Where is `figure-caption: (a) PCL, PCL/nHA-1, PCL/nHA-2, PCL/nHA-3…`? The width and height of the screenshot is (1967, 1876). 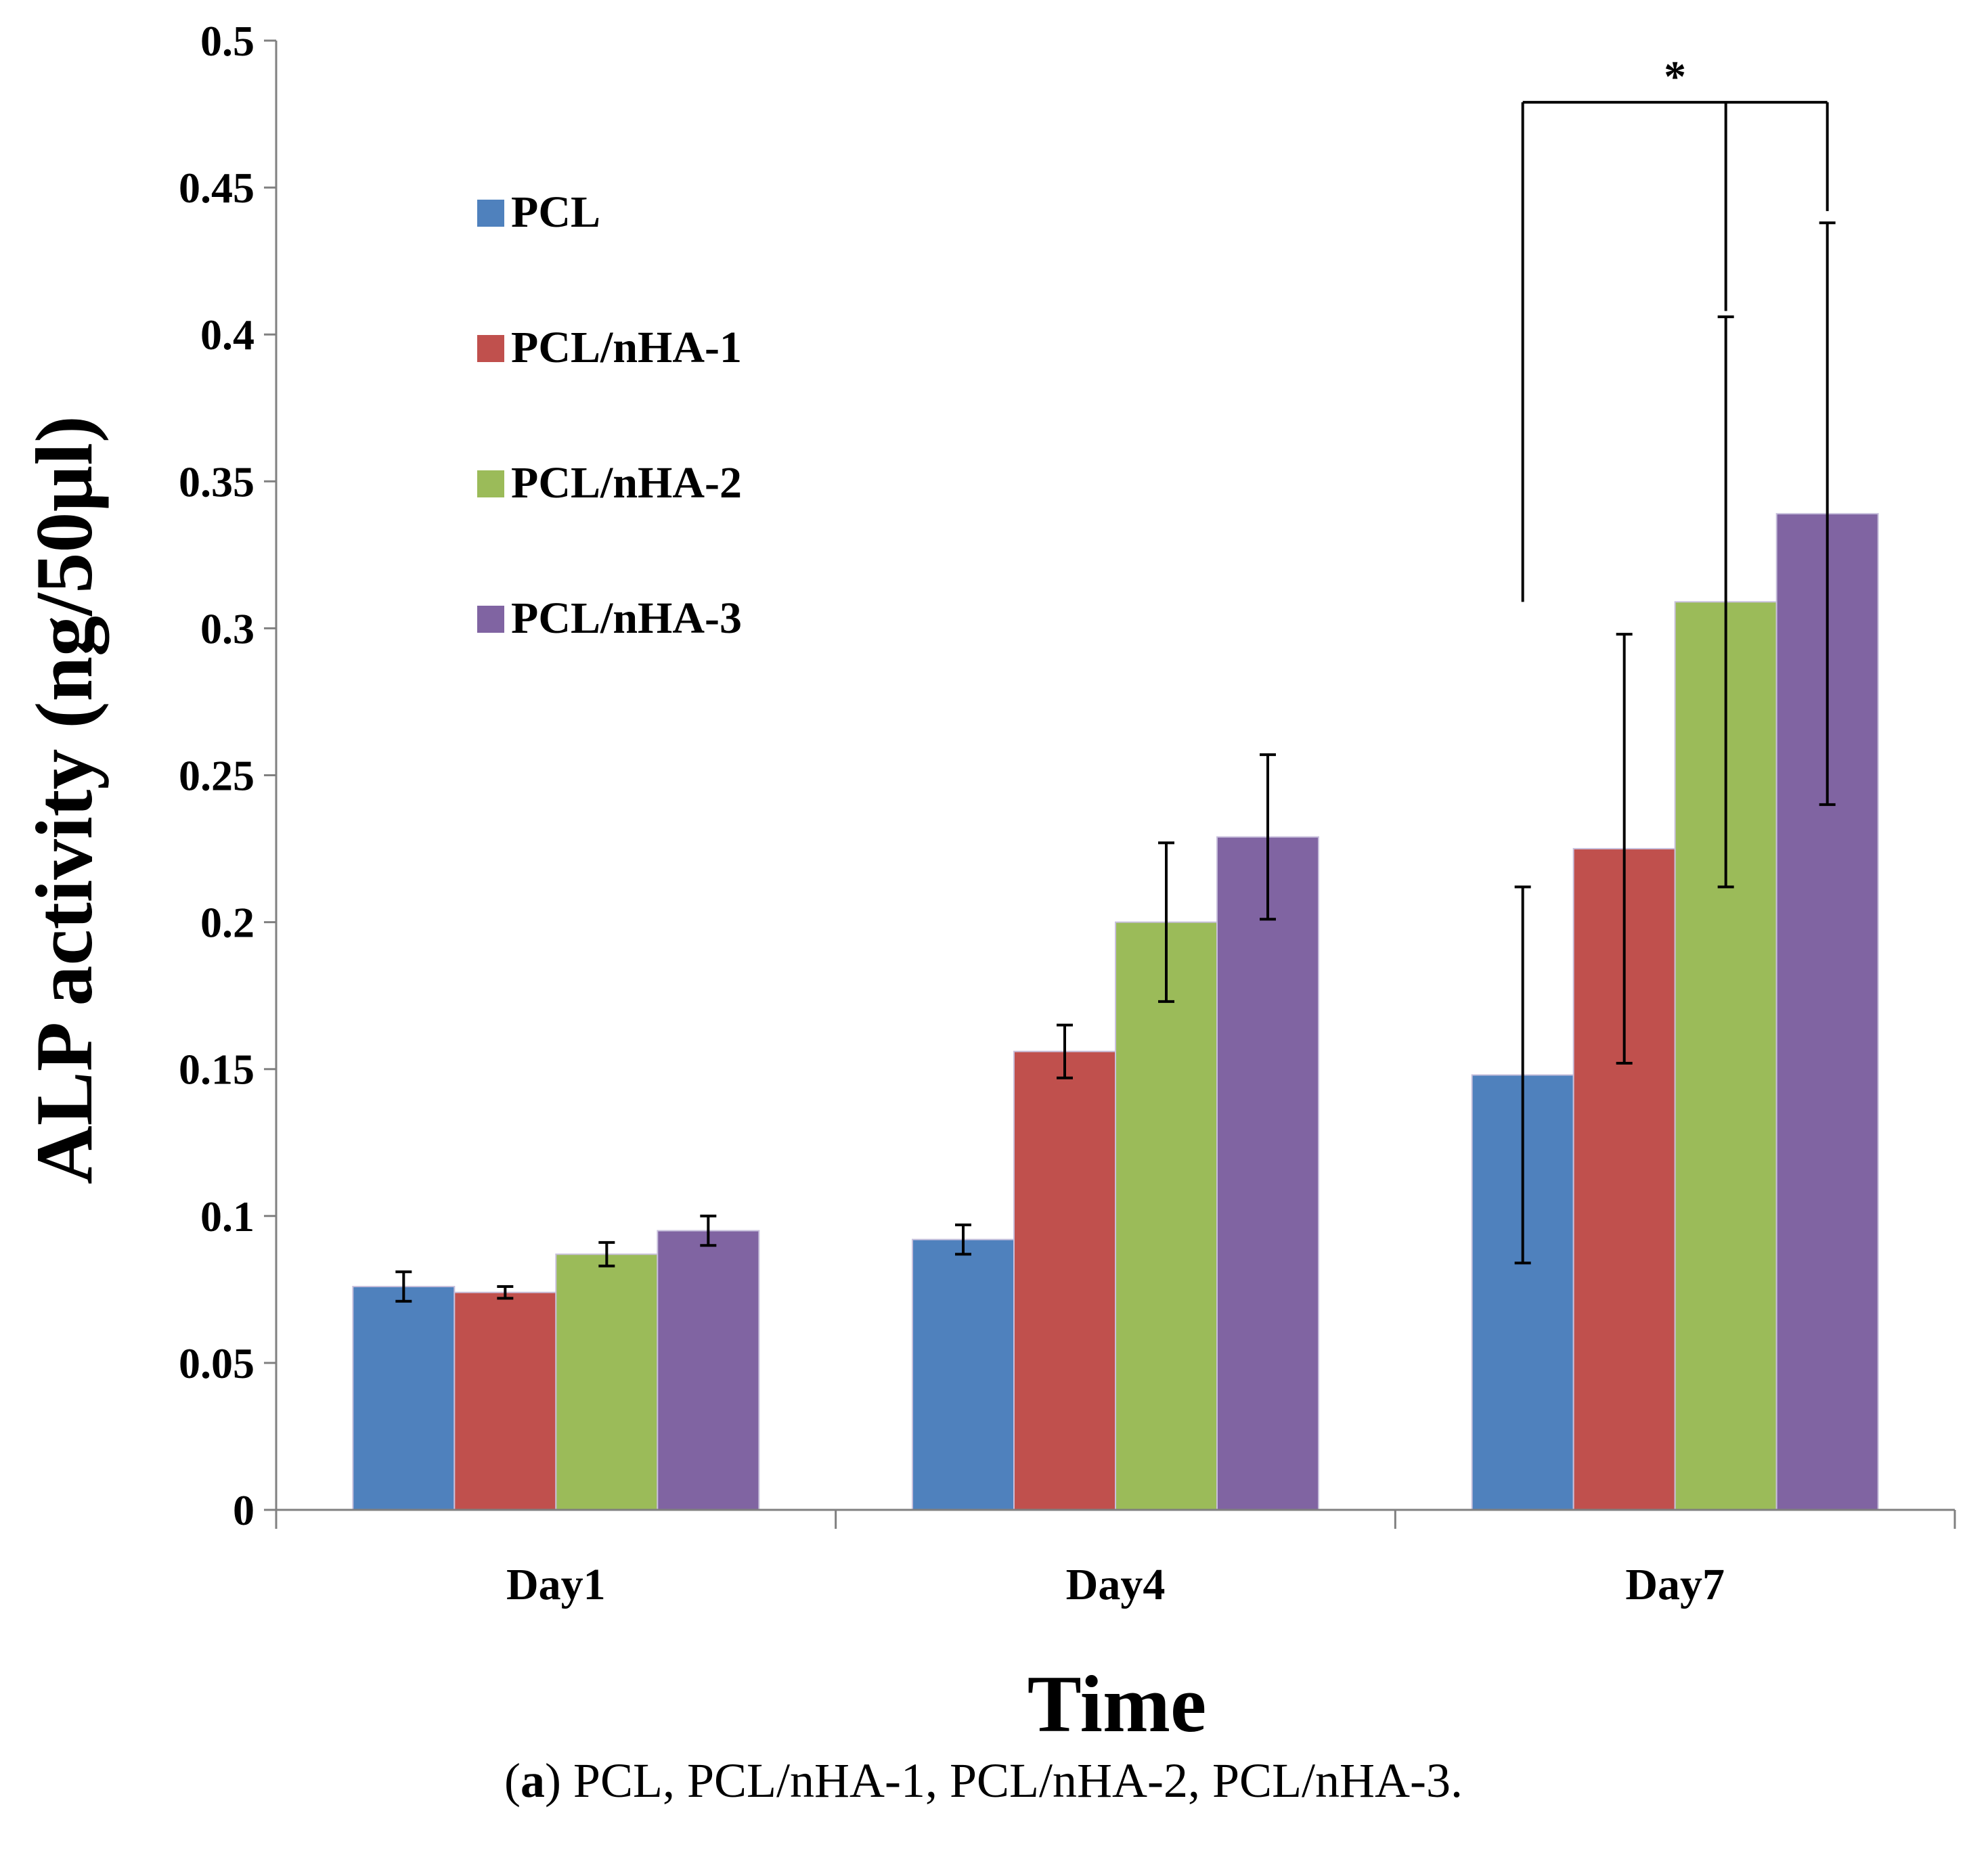 figure-caption: (a) PCL, PCL/nHA-1, PCL/nHA-2, PCL/nHA-3… is located at coordinates (983, 1781).